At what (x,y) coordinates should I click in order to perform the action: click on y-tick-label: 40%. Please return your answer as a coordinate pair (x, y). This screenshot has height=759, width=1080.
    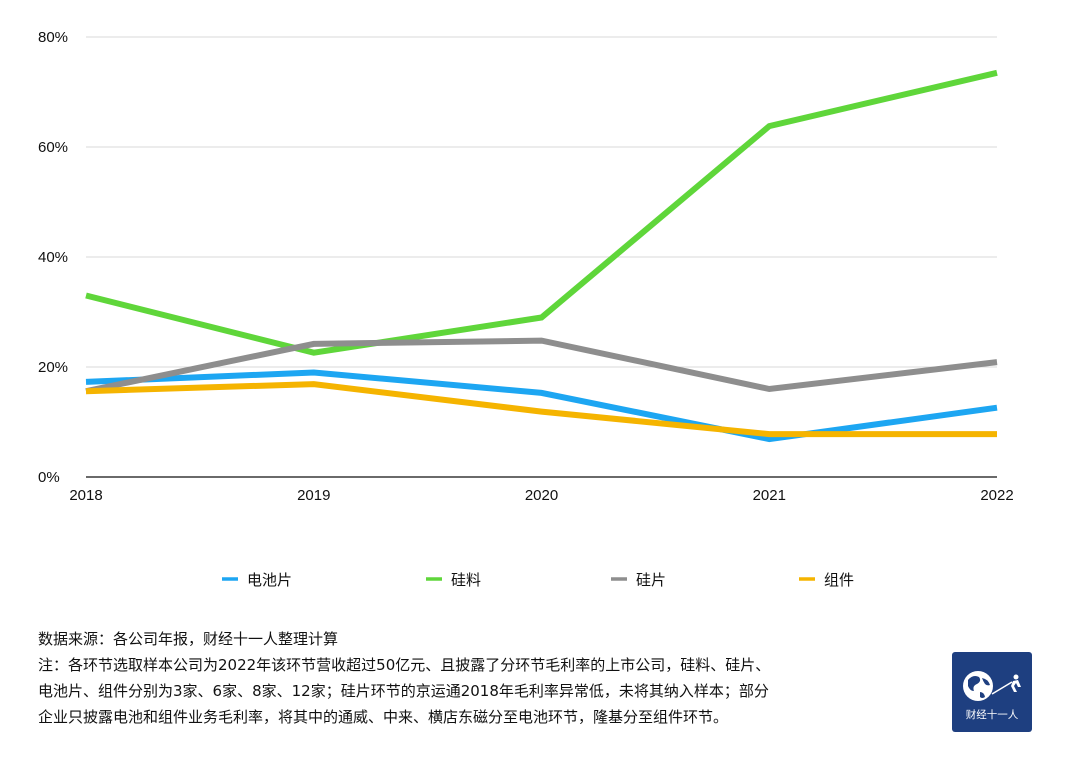
    Looking at the image, I should click on (53, 257).